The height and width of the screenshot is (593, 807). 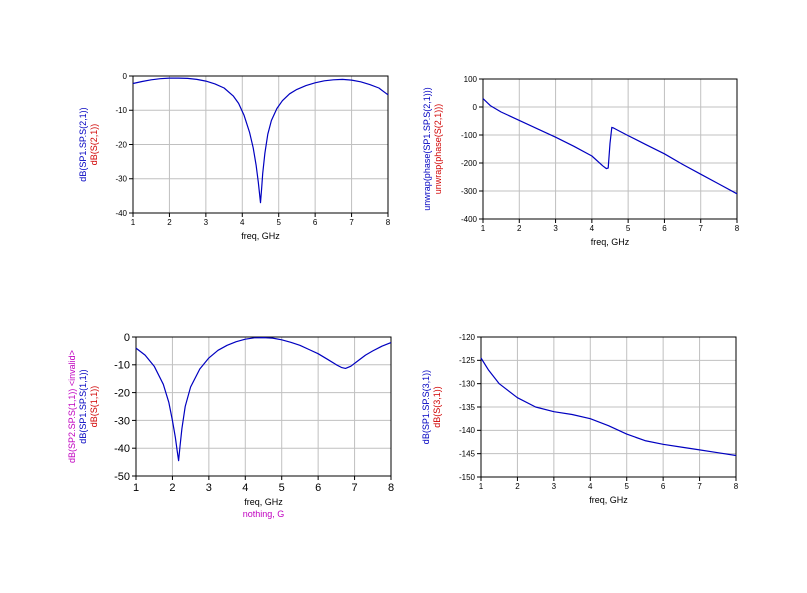 What do you see at coordinates (427, 148) in the screenshot?
I see `y-axis-label: unwrap(phase(SP1.SP.S(2,1)))` at bounding box center [427, 148].